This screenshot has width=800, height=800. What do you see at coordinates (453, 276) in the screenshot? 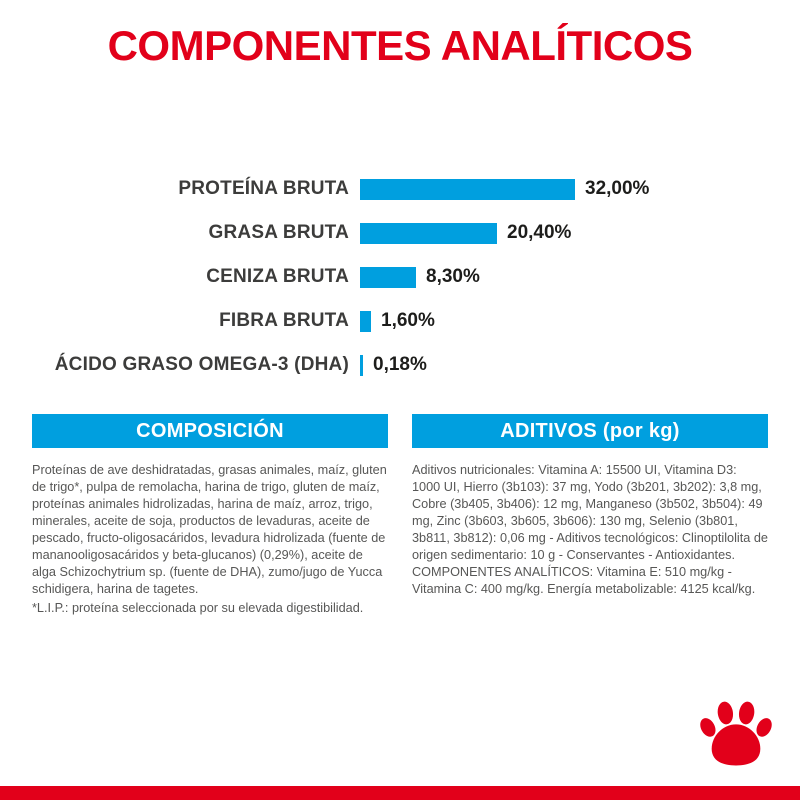
I see `chart-value-label: 8,30%` at bounding box center [453, 276].